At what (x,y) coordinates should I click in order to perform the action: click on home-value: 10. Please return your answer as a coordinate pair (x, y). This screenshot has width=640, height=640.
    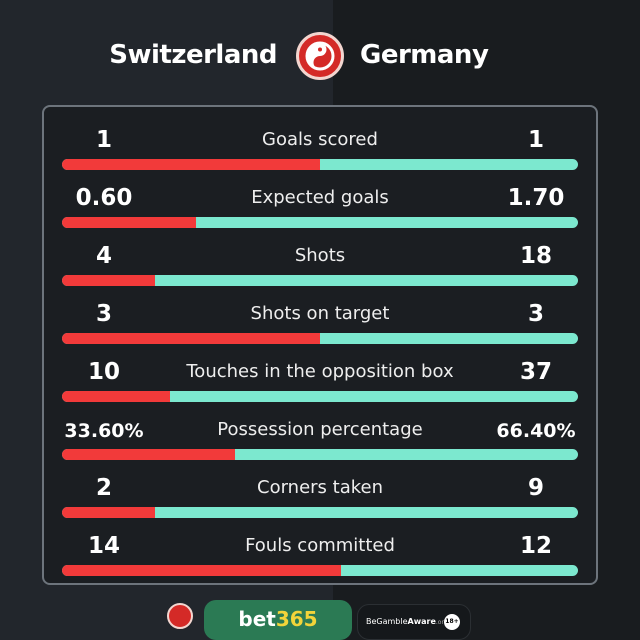
    Looking at the image, I should click on (103, 372).